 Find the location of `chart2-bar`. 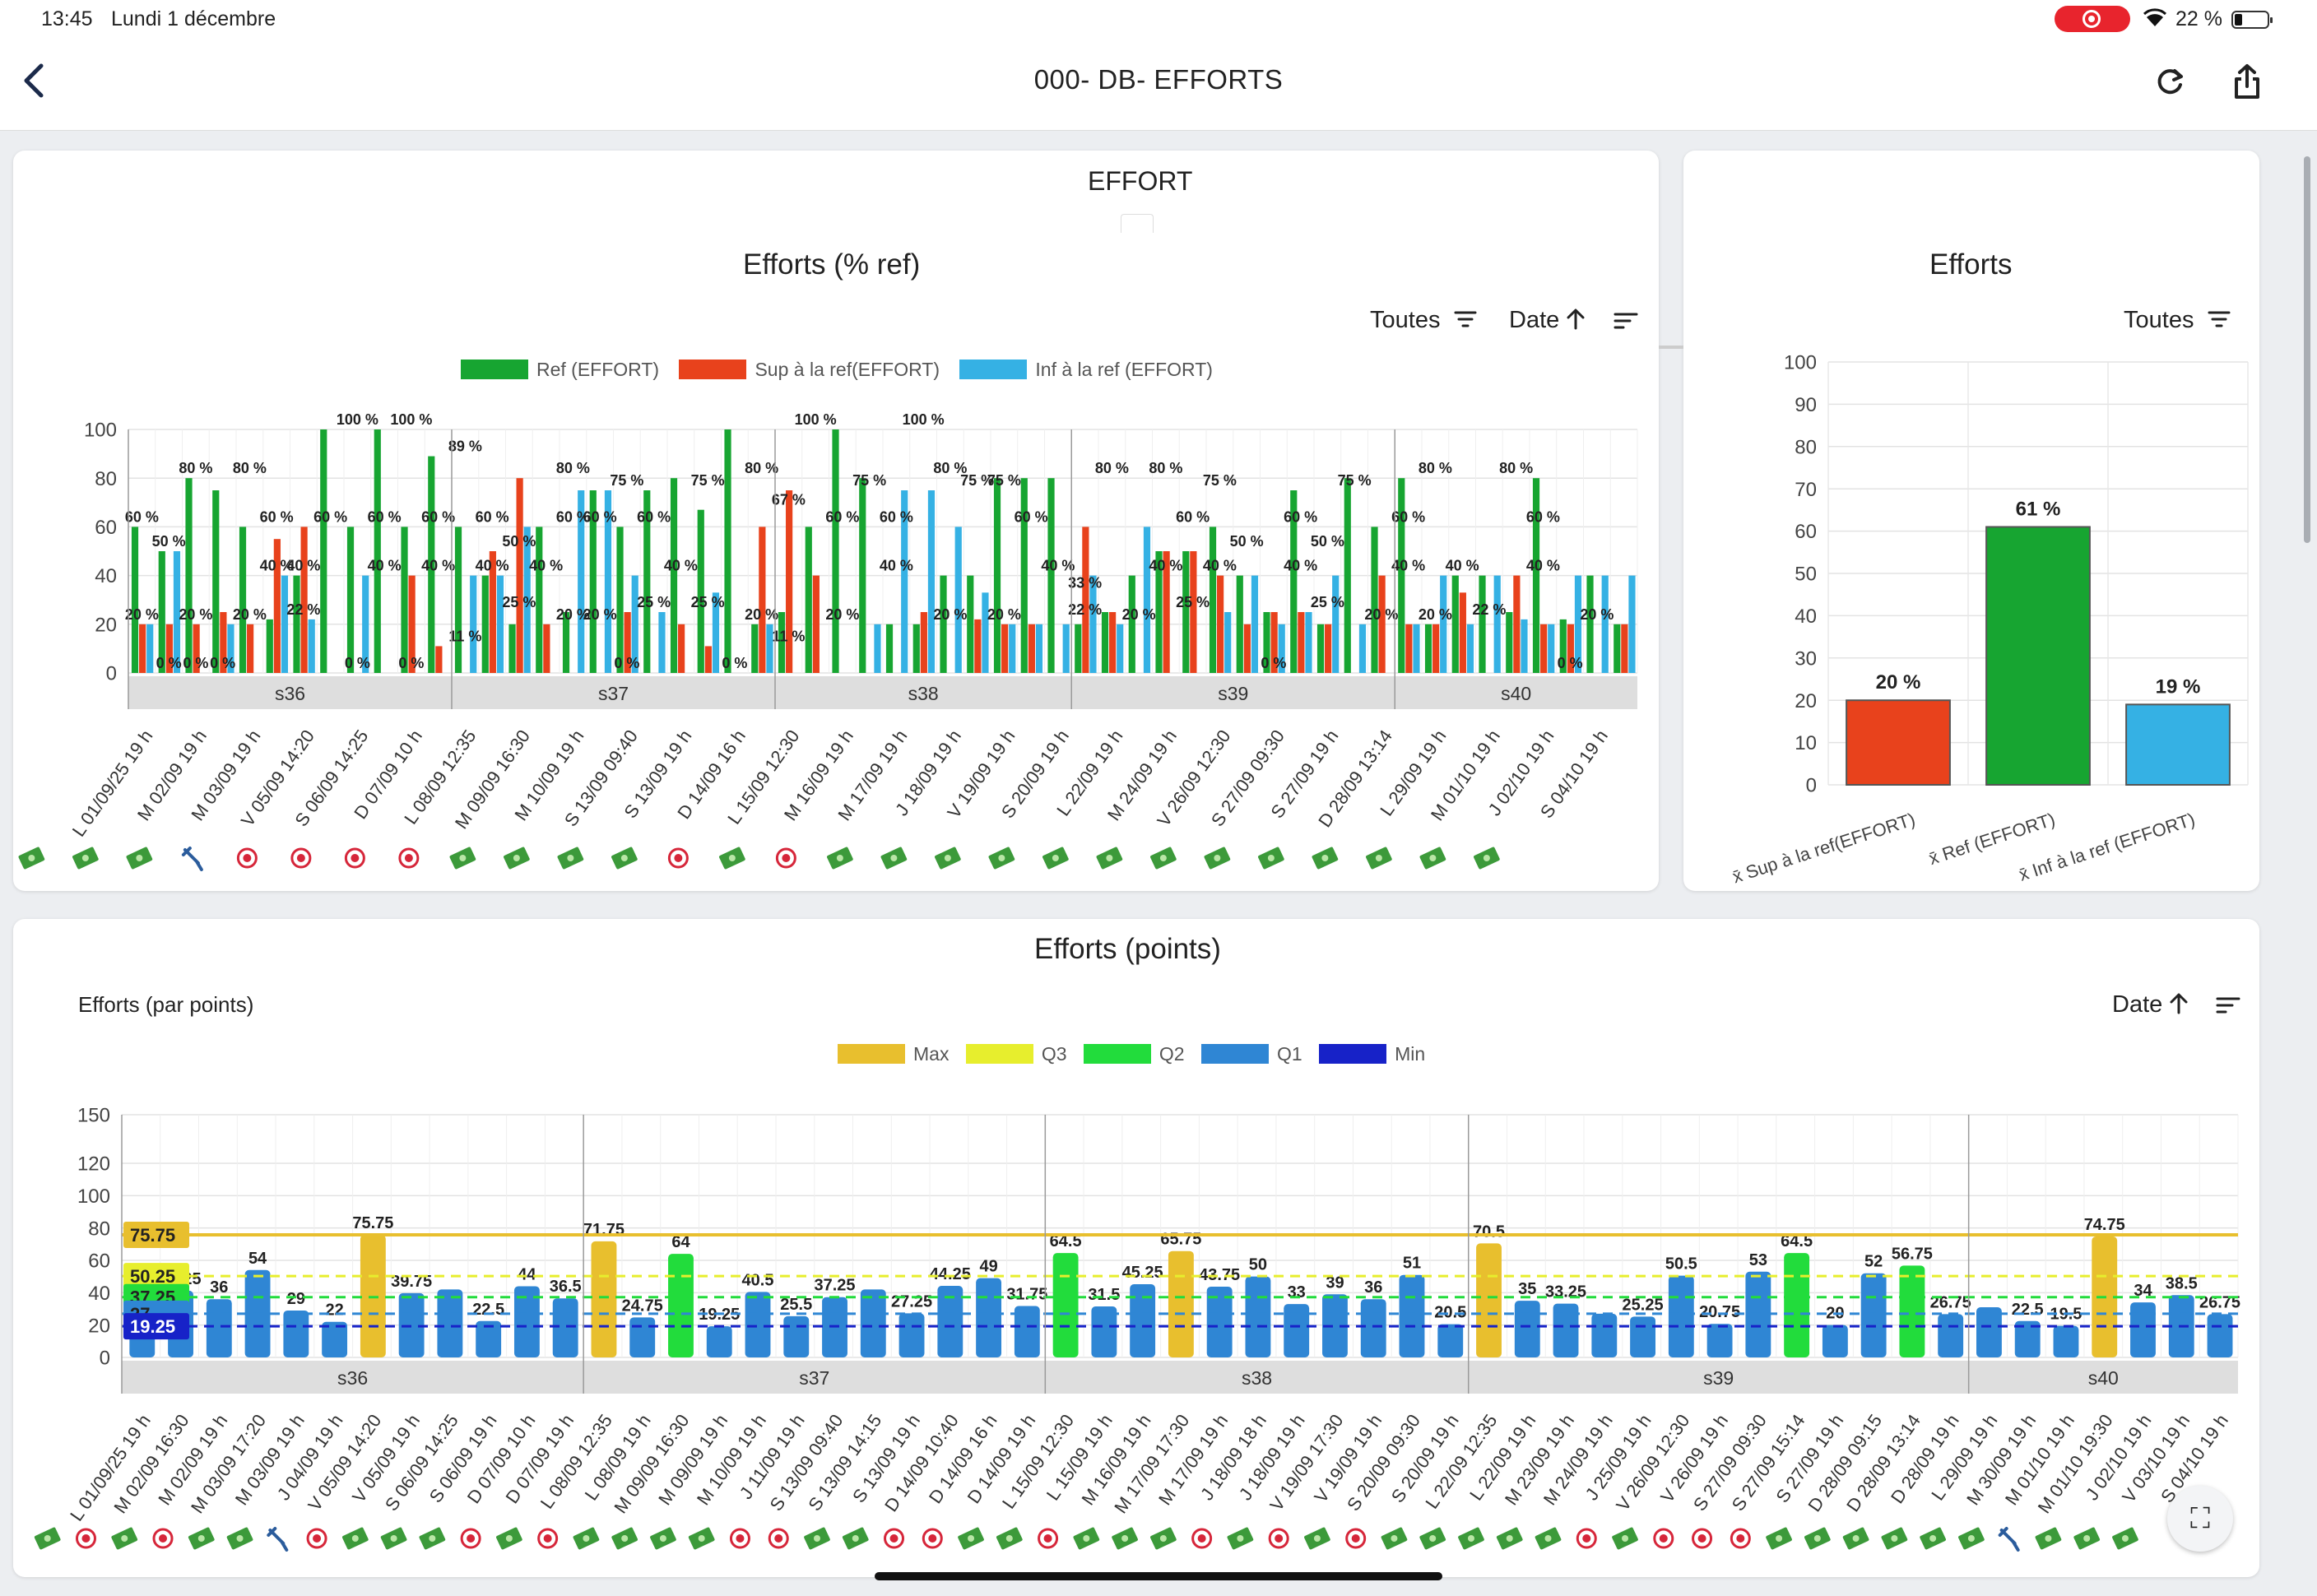

chart2-bar is located at coordinates (2038, 656).